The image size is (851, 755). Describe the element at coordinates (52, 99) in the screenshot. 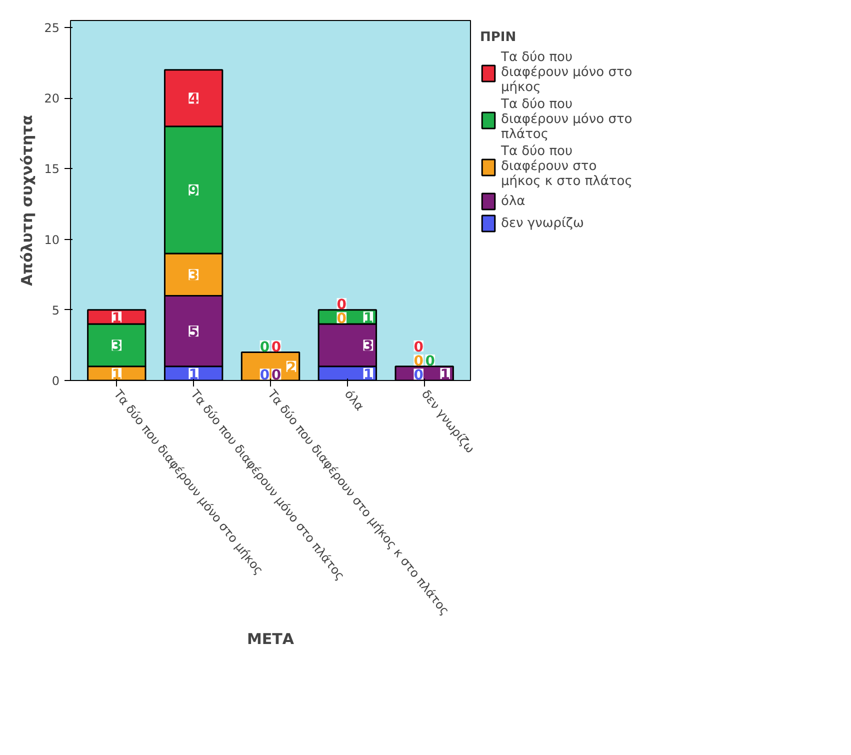

I see `y-tick-label: 20` at that location.